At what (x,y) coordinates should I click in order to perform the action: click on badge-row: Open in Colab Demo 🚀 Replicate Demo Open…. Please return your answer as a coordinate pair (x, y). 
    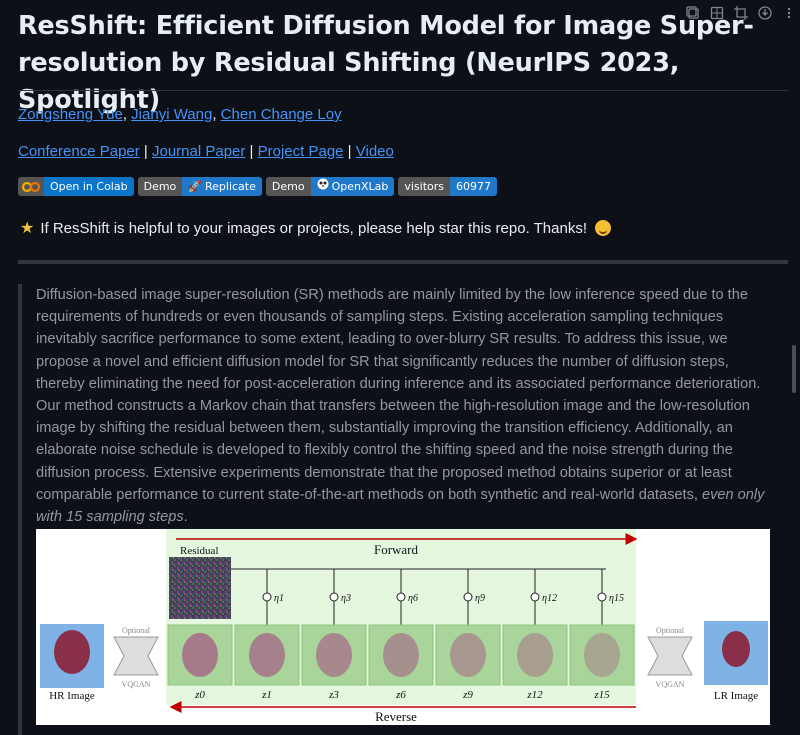
    Looking at the image, I should click on (257, 186).